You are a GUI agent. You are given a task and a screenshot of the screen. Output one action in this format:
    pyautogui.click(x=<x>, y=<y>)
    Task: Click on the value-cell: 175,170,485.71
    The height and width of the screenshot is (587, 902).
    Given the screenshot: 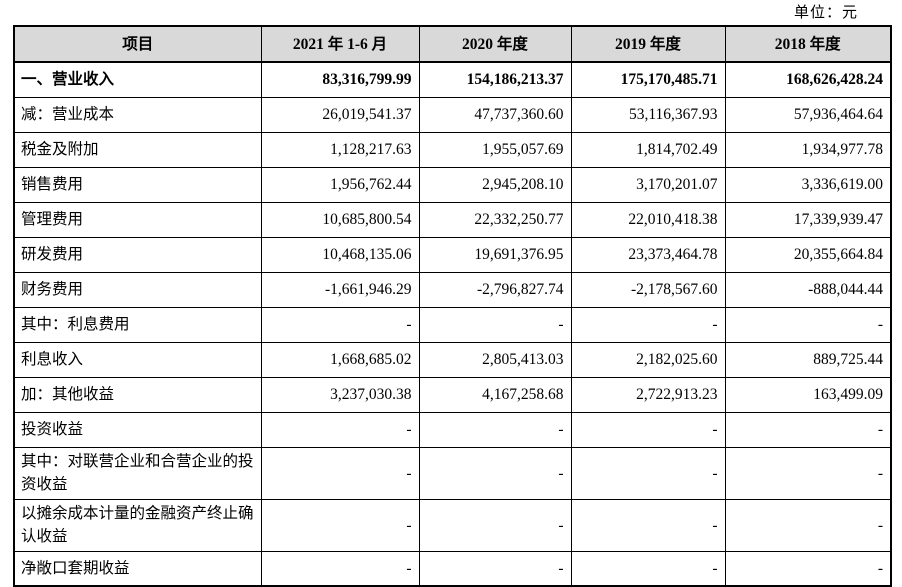 What is the action you would take?
    pyautogui.click(x=648, y=79)
    